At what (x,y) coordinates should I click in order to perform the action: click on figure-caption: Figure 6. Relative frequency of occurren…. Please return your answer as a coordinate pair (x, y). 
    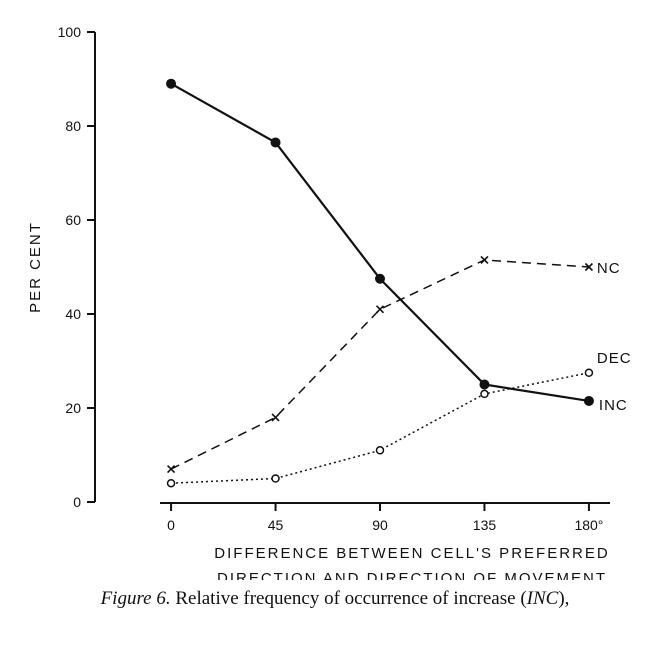
    Looking at the image, I should click on (335, 599).